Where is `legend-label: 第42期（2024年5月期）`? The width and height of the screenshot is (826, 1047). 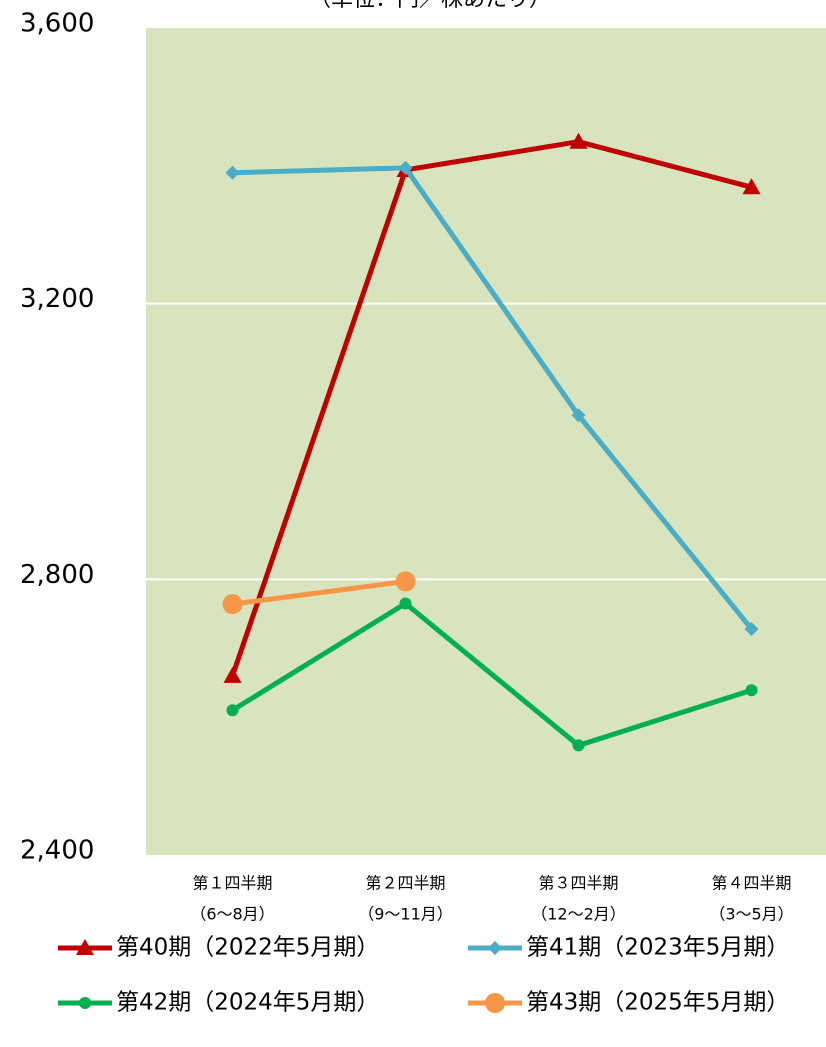 legend-label: 第42期（2024年5月期） is located at coordinates (247, 1003).